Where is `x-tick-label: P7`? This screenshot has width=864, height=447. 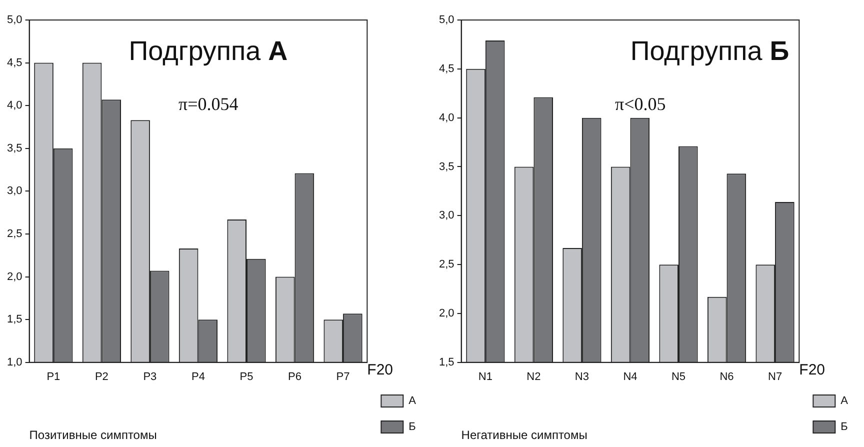
x-tick-label: P7 is located at coordinates (343, 377).